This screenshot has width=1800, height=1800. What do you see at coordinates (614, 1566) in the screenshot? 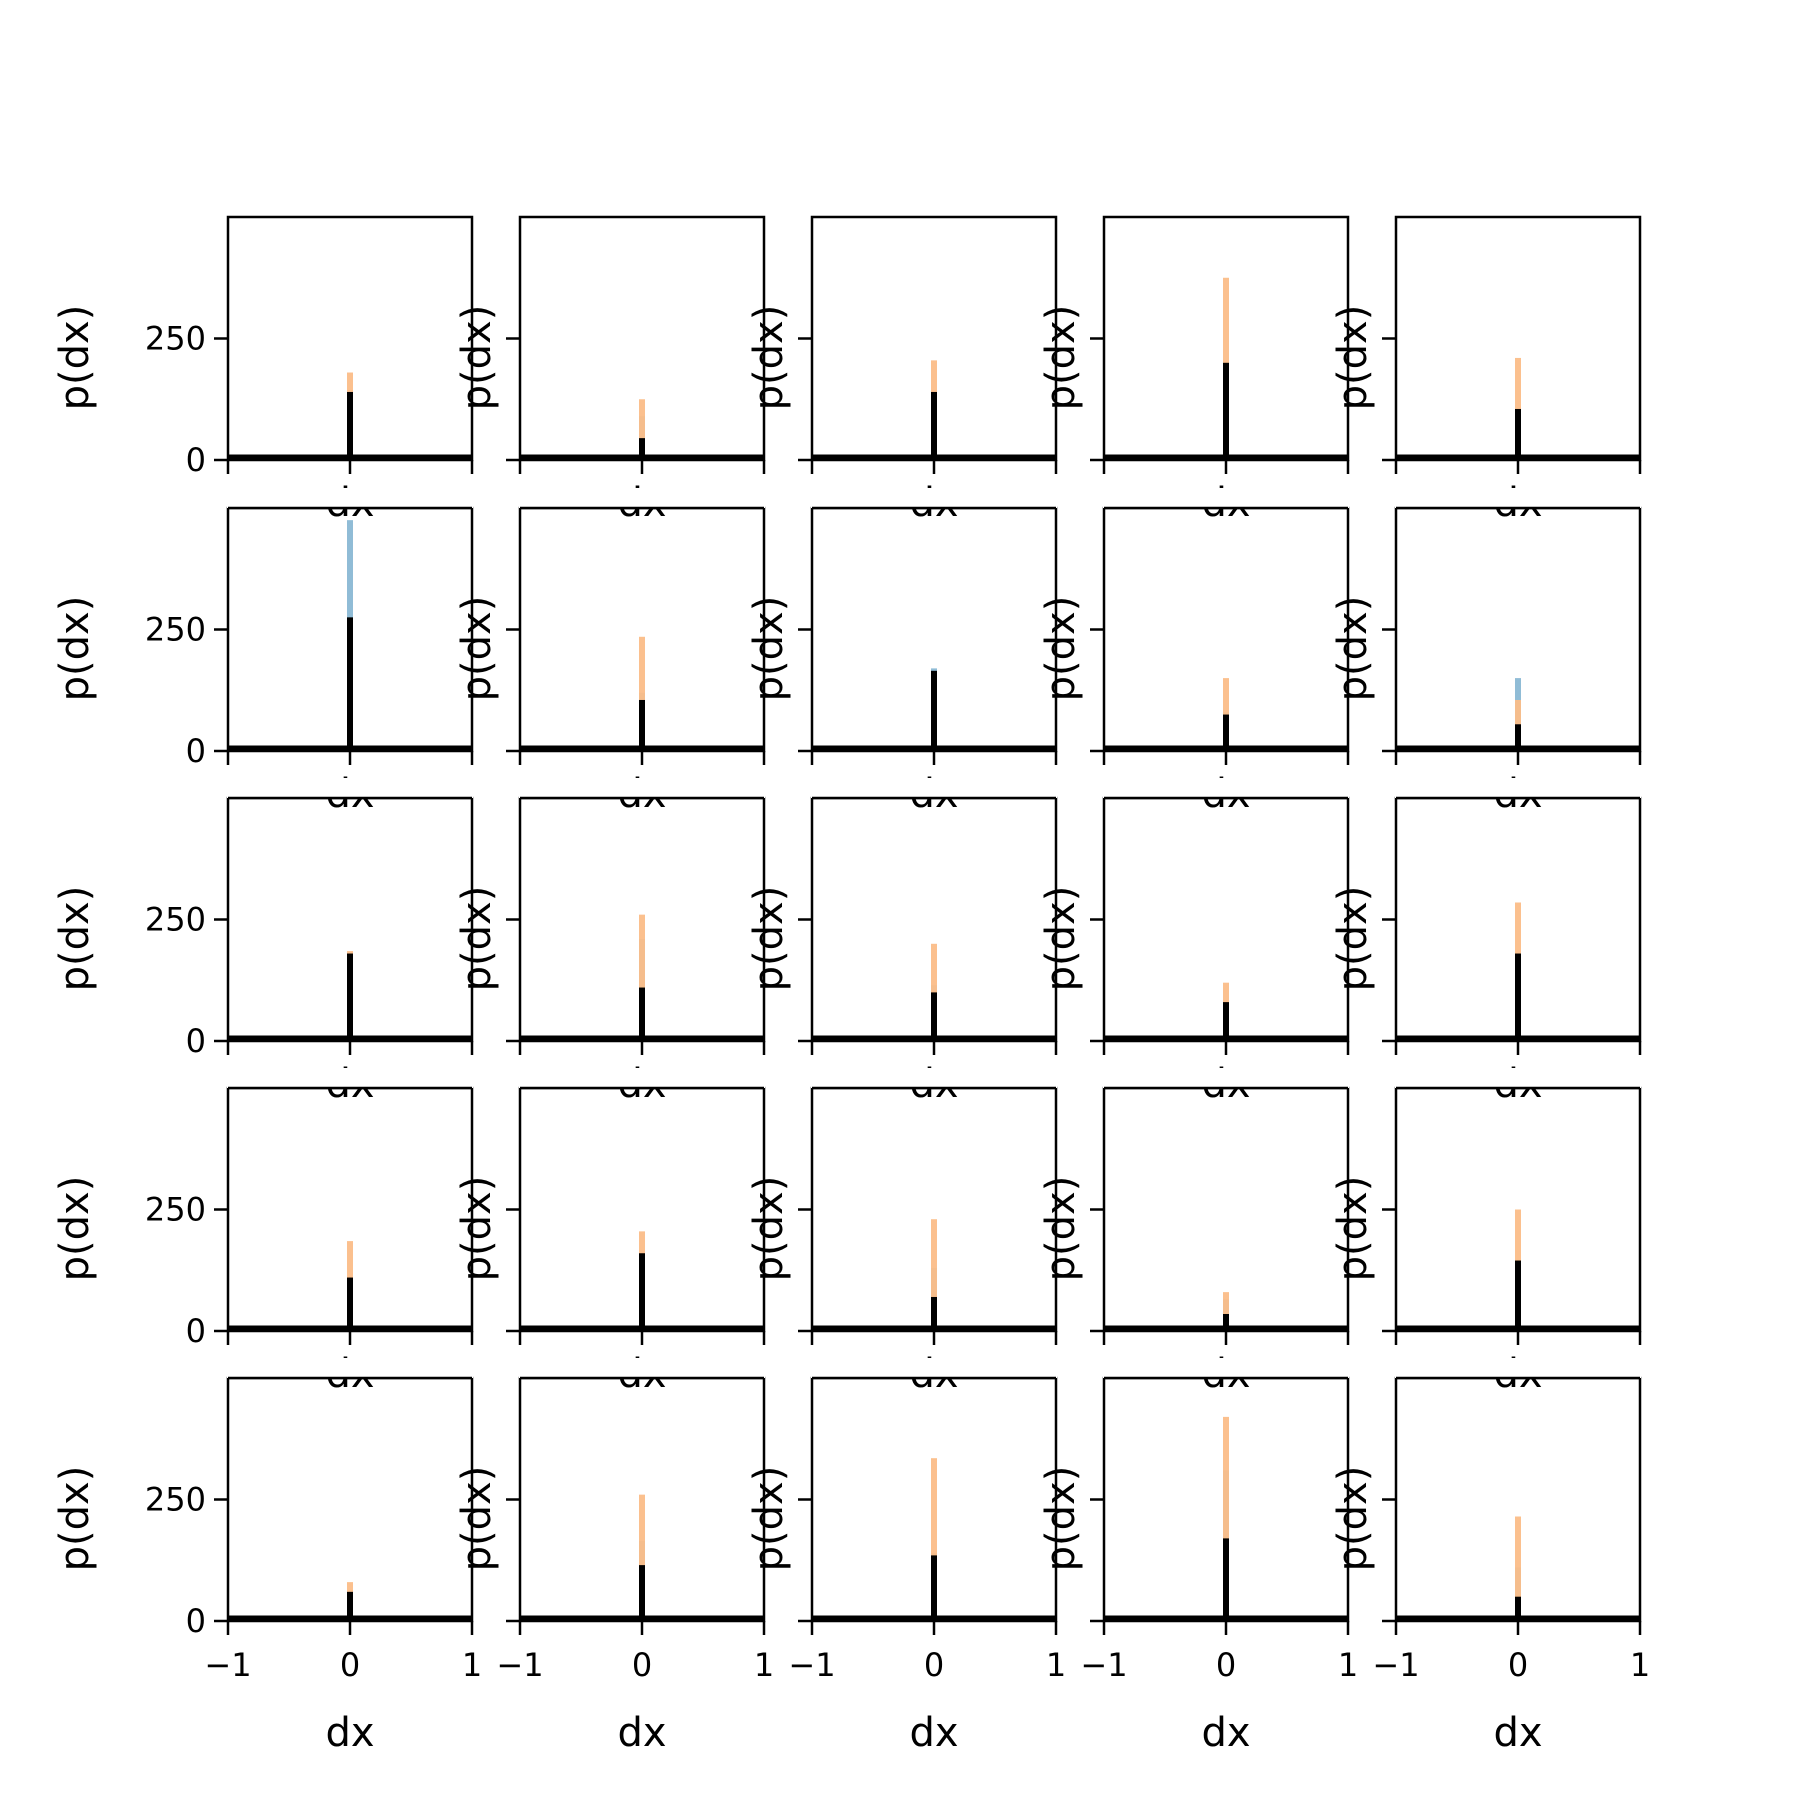
I see `subplot-r5-c2: −1 0 1 dx p(dx)` at bounding box center [614, 1566].